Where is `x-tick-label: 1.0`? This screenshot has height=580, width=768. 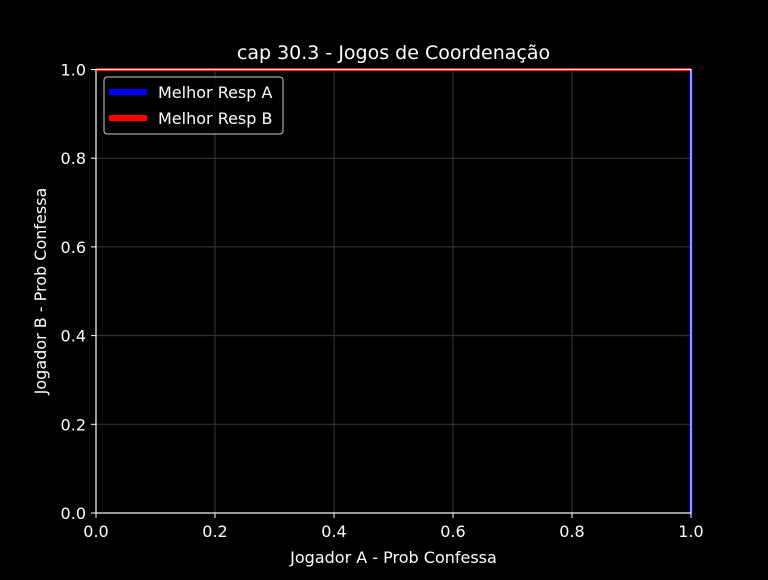 x-tick-label: 1.0 is located at coordinates (690, 531).